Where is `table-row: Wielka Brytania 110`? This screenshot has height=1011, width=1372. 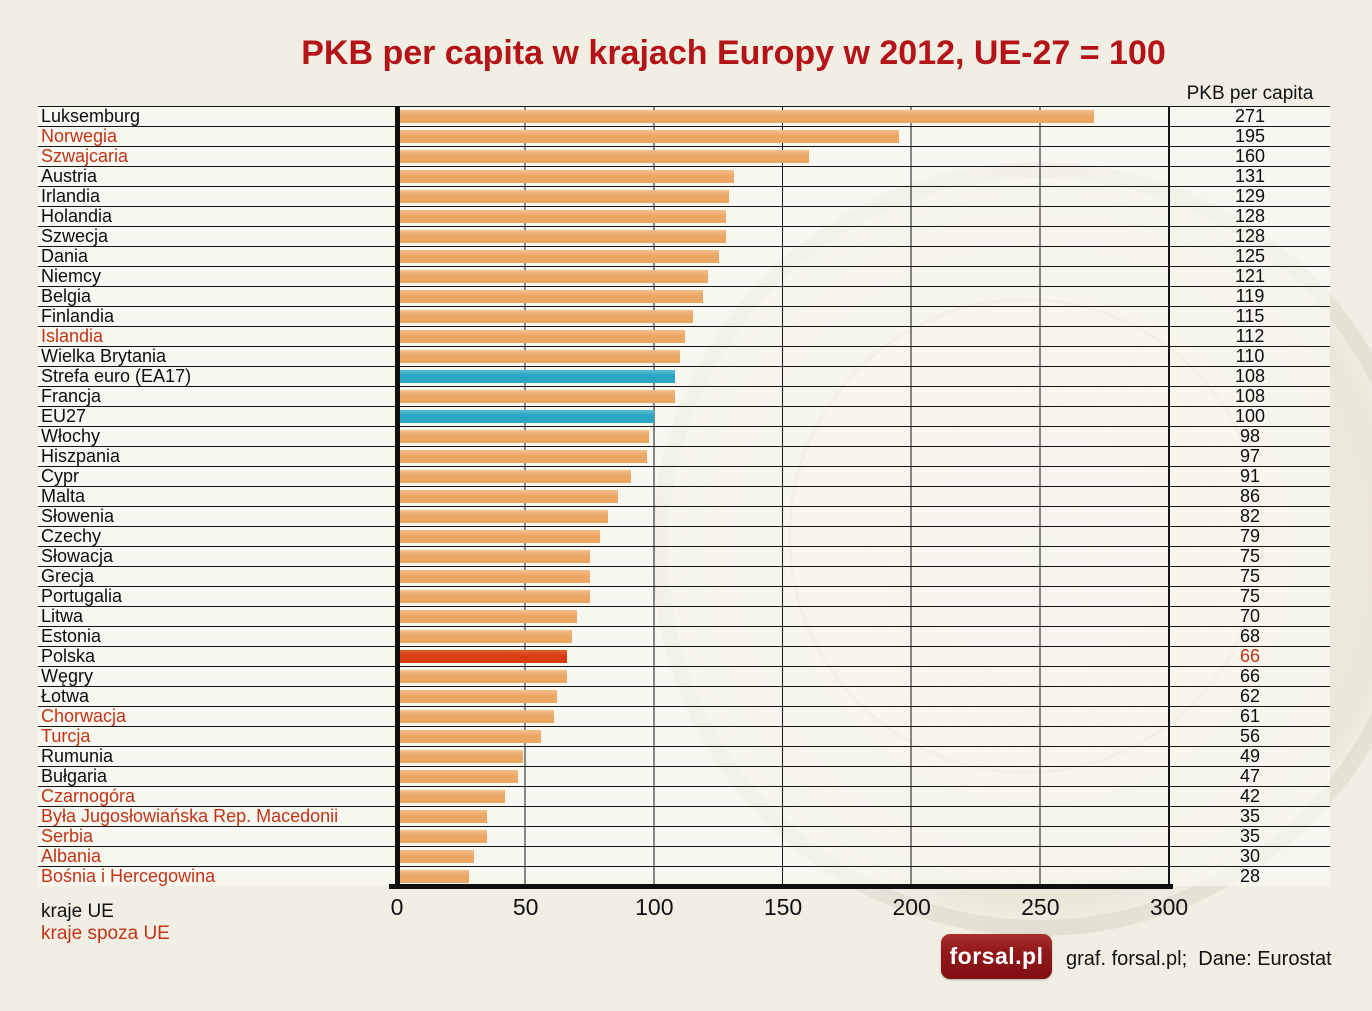 table-row: Wielka Brytania 110 is located at coordinates (684, 356).